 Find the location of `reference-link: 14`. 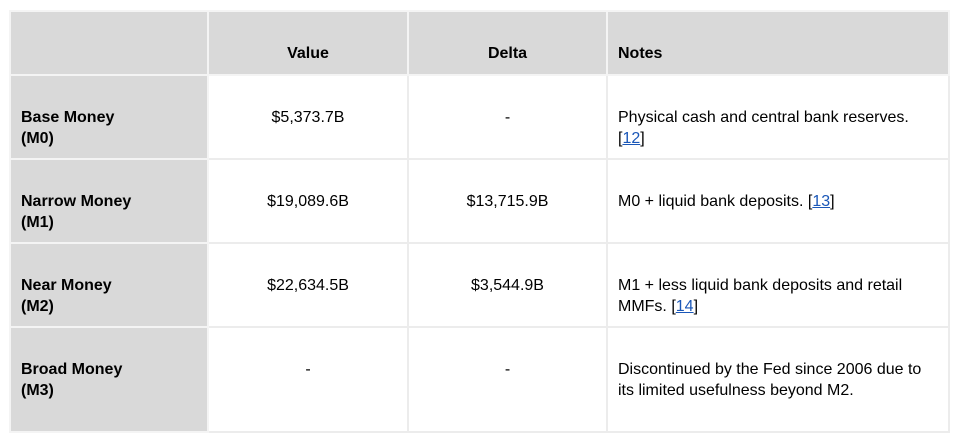

reference-link: 14 is located at coordinates (684, 306).